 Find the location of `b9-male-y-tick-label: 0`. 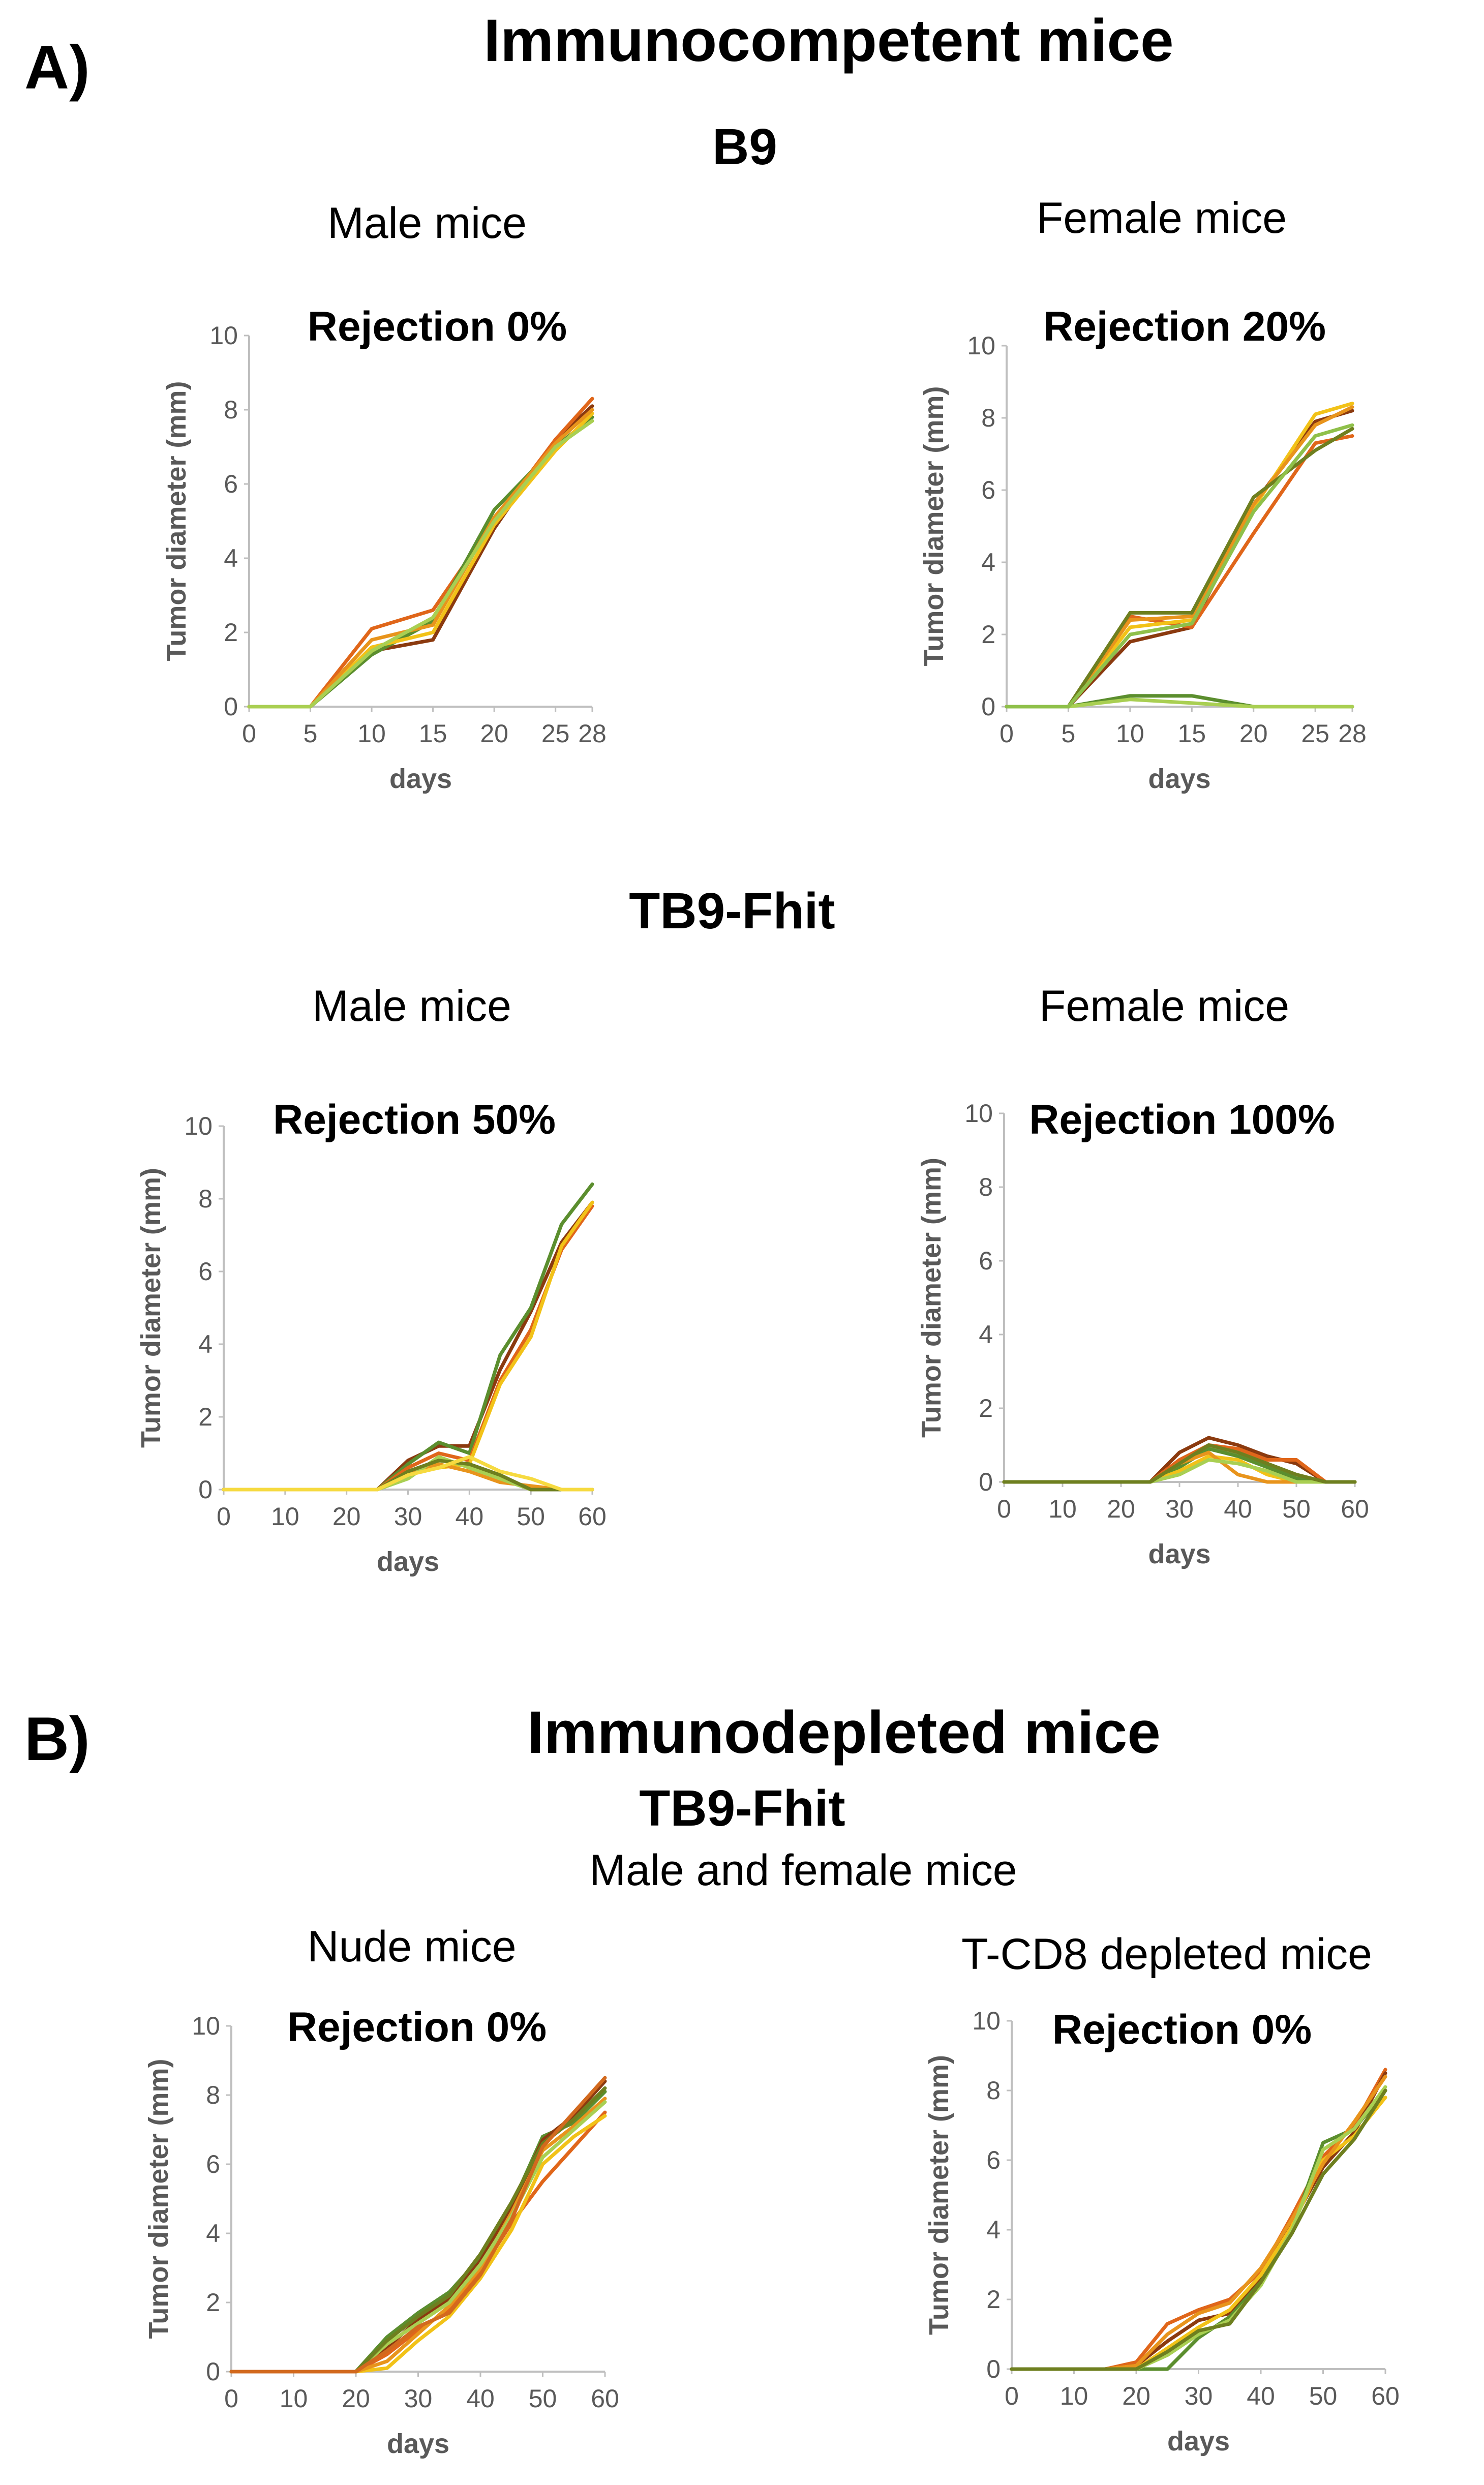

b9-male-y-tick-label: 0 is located at coordinates (231, 706).